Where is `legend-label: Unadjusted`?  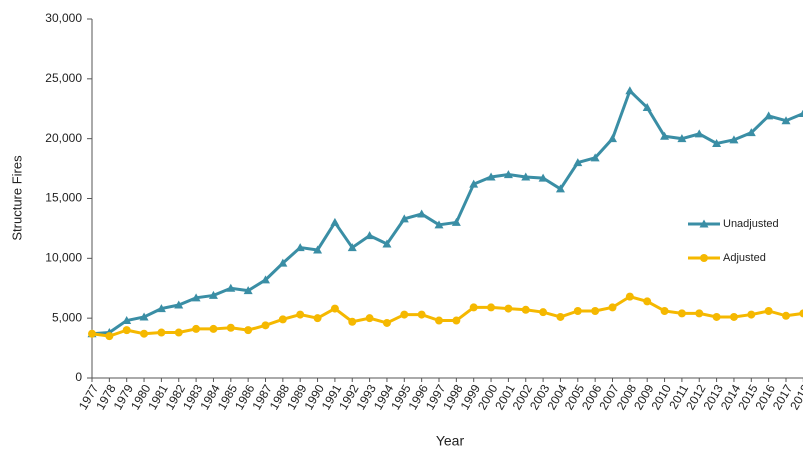
legend-label: Unadjusted is located at coordinates (751, 224).